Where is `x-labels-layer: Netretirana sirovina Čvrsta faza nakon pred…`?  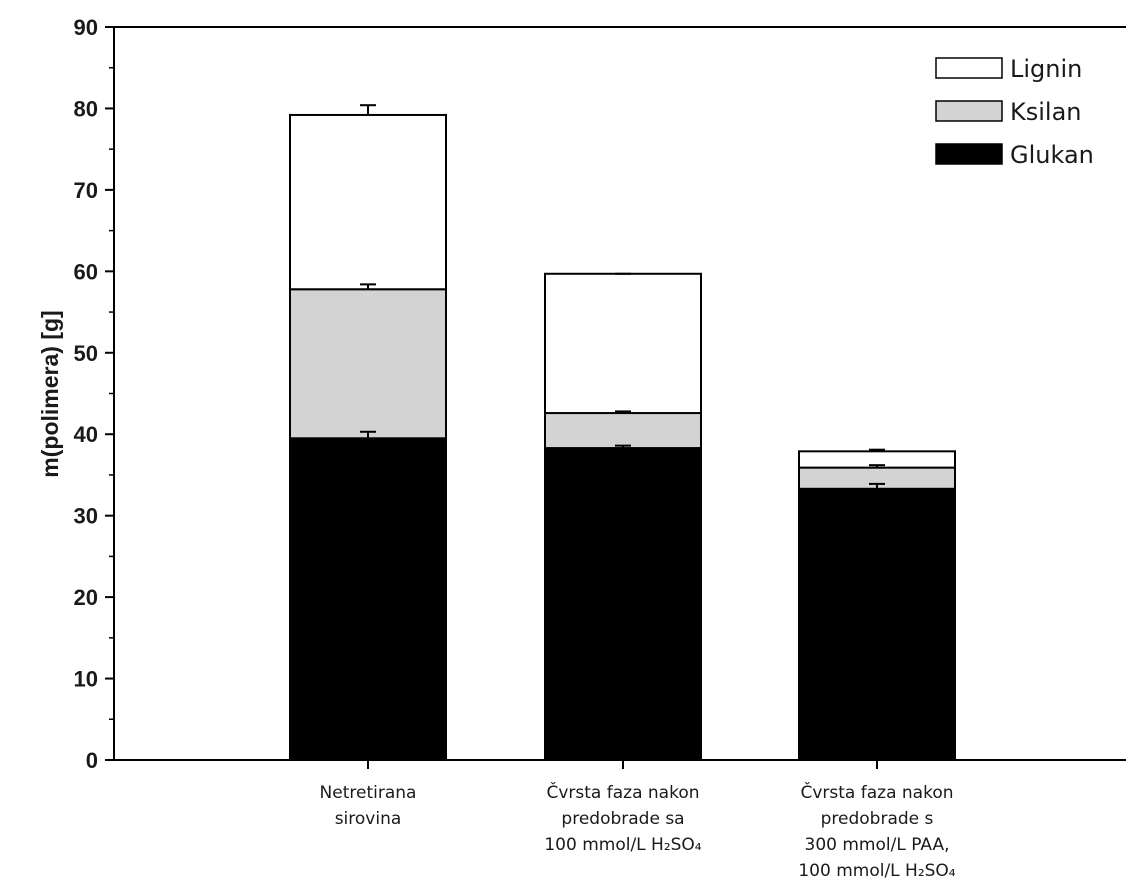
x-labels-layer: Netretirana sirovina Čvrsta faza nakon pred… is located at coordinates (638, 819).